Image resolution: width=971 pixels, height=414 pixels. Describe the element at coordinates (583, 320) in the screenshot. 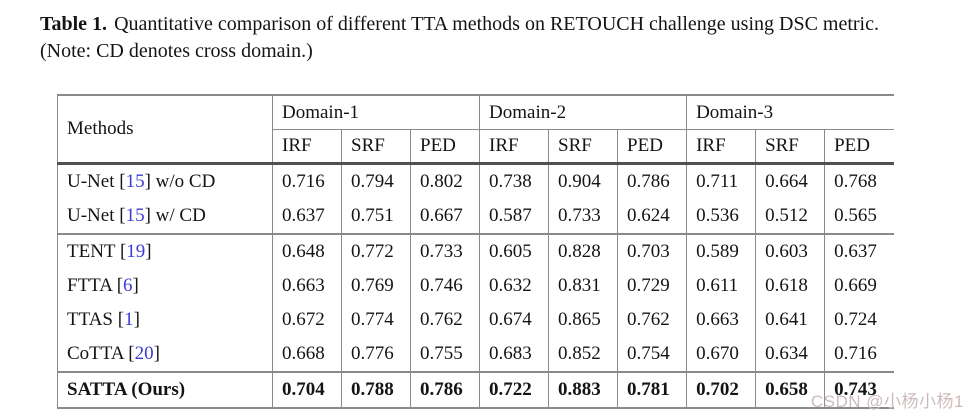

I see `dsc-value-cell: 0.865` at that location.